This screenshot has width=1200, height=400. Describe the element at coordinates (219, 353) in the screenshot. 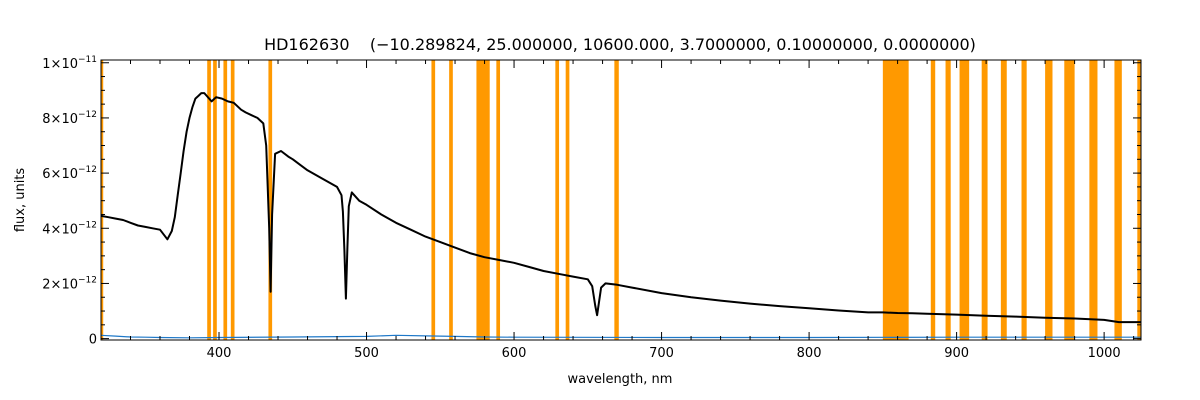

I see `x-tick-label: 400` at that location.